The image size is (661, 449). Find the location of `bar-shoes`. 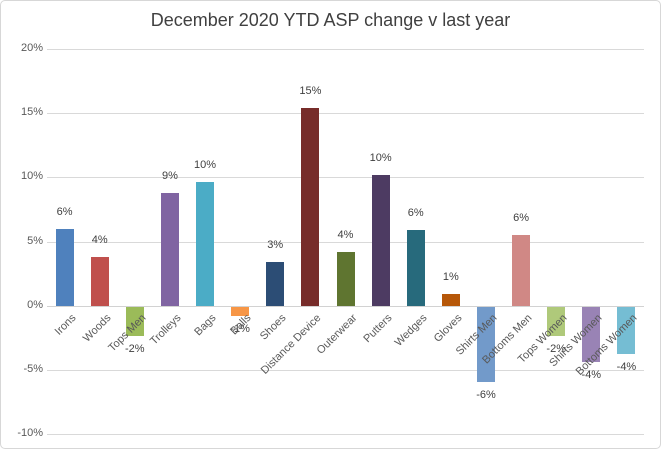

bar-shoes is located at coordinates (275, 284).